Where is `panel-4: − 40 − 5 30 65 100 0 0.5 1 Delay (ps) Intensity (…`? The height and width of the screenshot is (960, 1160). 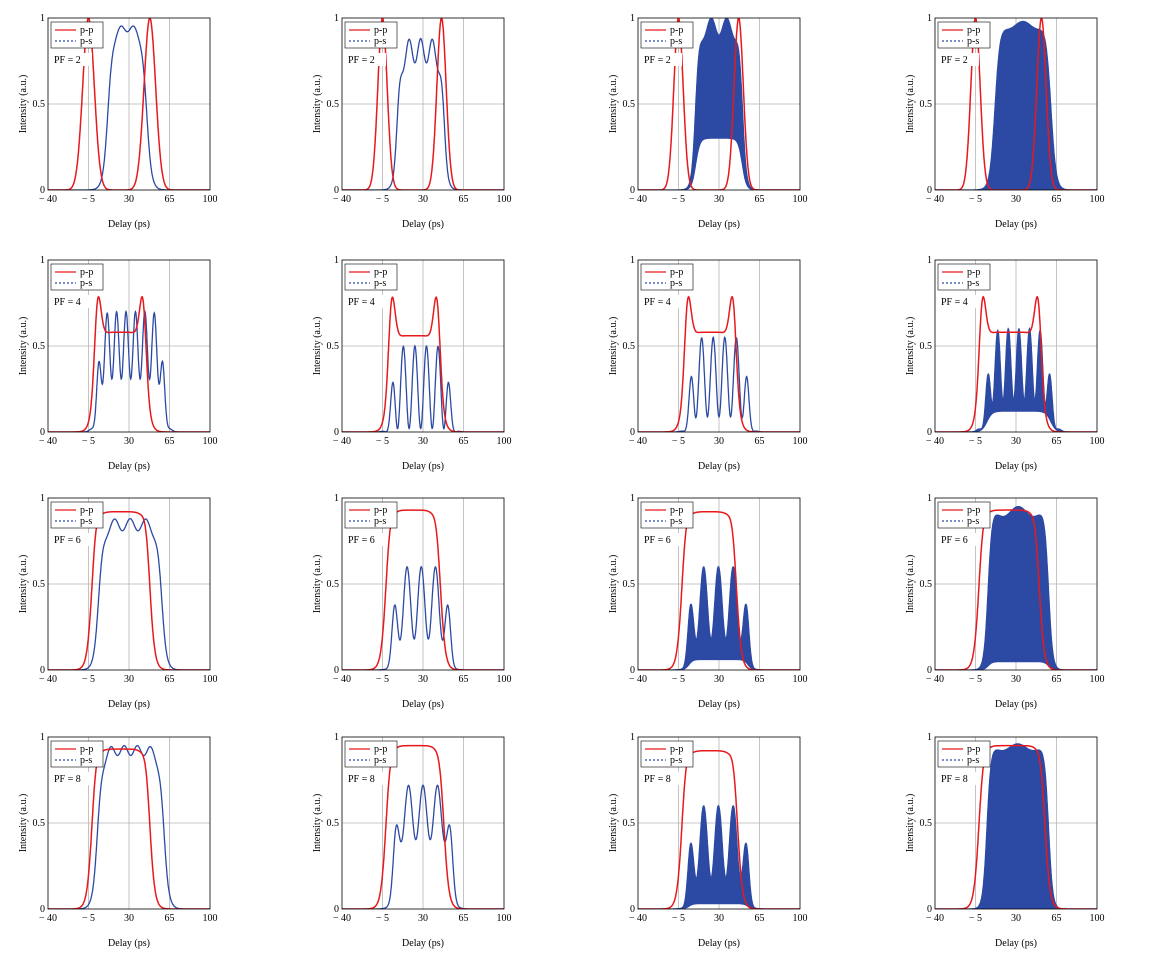
panel-4: − 40 − 5 30 65 100 0 0.5 1 Delay (ps) Intensity (… is located at coordinates (1005, 121).